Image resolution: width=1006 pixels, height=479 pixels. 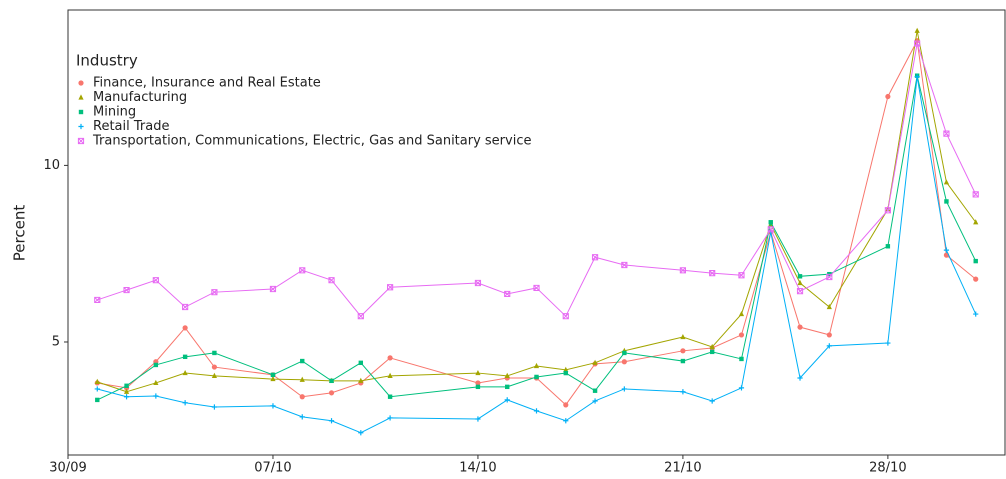 I want to click on y-tick-label: 5, so click(x=56, y=341).